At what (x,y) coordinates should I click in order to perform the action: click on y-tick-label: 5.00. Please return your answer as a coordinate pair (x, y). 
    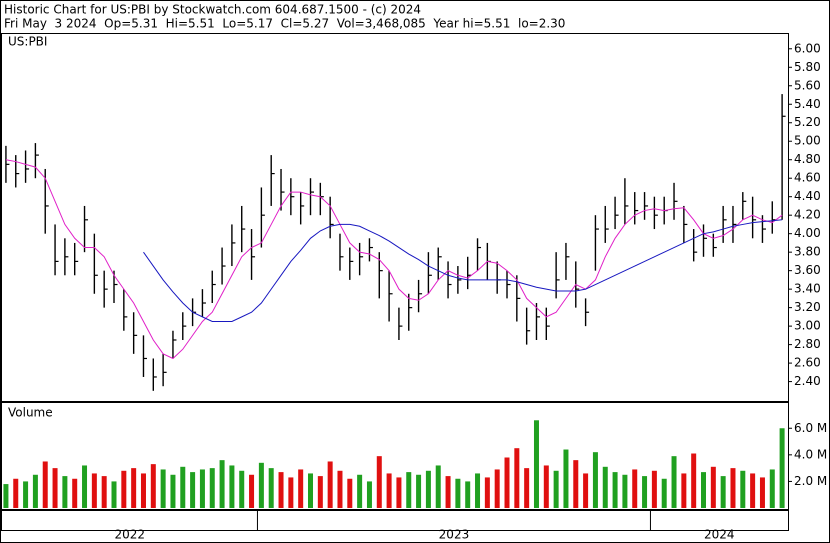
    Looking at the image, I should click on (807, 141).